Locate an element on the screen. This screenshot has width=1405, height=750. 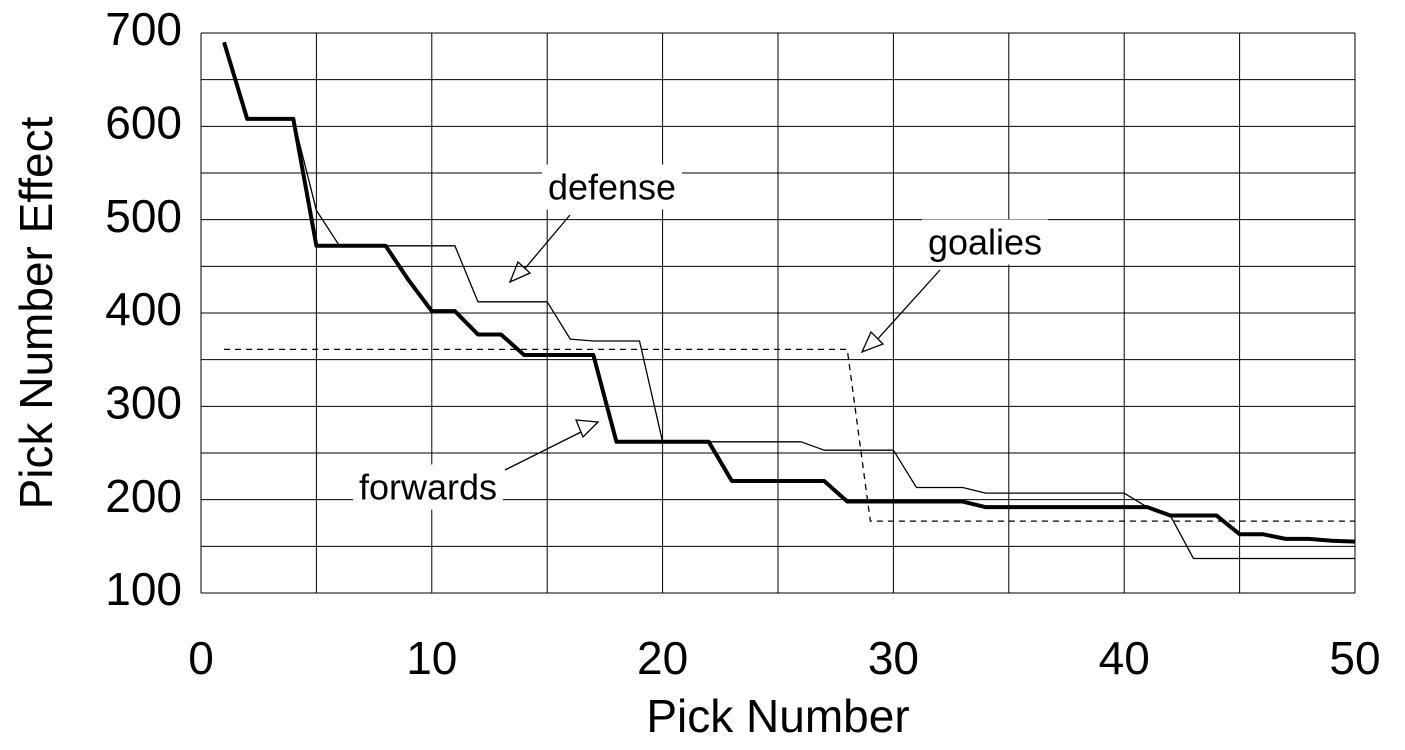
y-tick-label: 300 is located at coordinates (143, 402).